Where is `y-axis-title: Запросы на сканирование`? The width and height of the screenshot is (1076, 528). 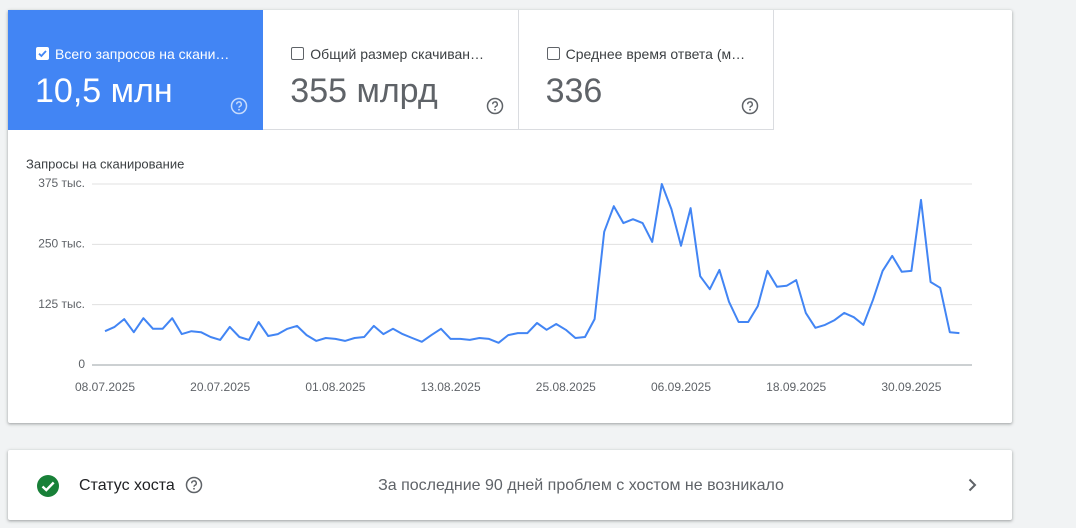 y-axis-title: Запросы на сканирование is located at coordinates (105, 163).